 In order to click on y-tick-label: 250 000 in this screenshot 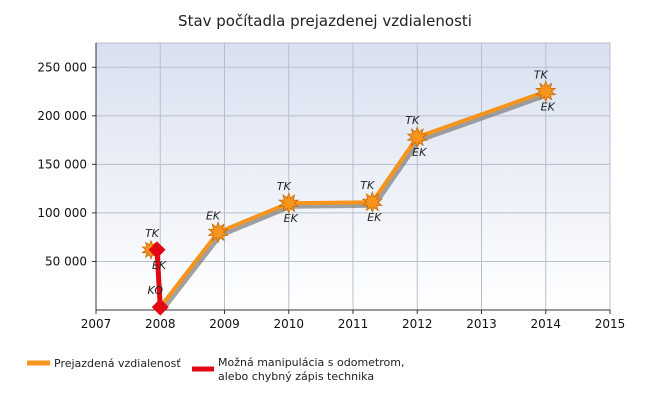, I will do `click(62, 67)`.